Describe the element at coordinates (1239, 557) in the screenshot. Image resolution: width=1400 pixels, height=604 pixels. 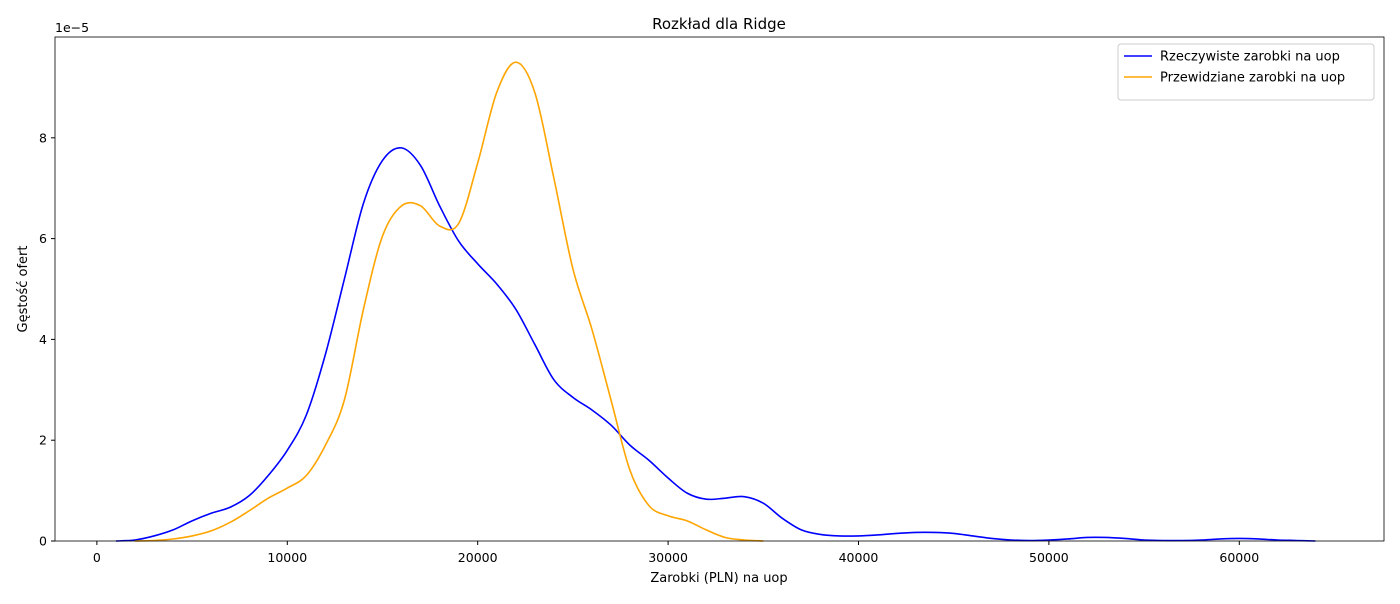
I see `x-tick-label: 60000` at that location.